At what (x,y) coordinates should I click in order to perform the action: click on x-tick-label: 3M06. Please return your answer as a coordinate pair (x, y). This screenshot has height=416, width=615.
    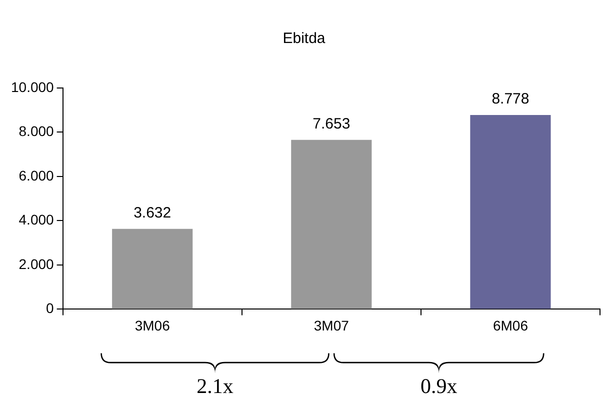
    Looking at the image, I should click on (152, 325).